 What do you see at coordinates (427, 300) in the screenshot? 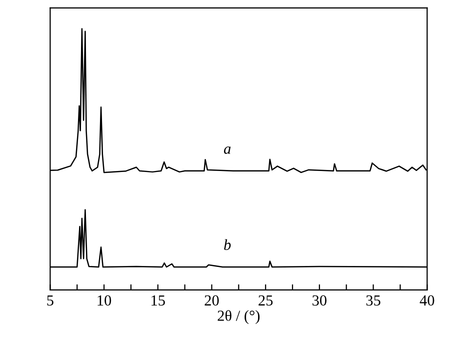
I see `x-tick-label: 40` at bounding box center [427, 300].